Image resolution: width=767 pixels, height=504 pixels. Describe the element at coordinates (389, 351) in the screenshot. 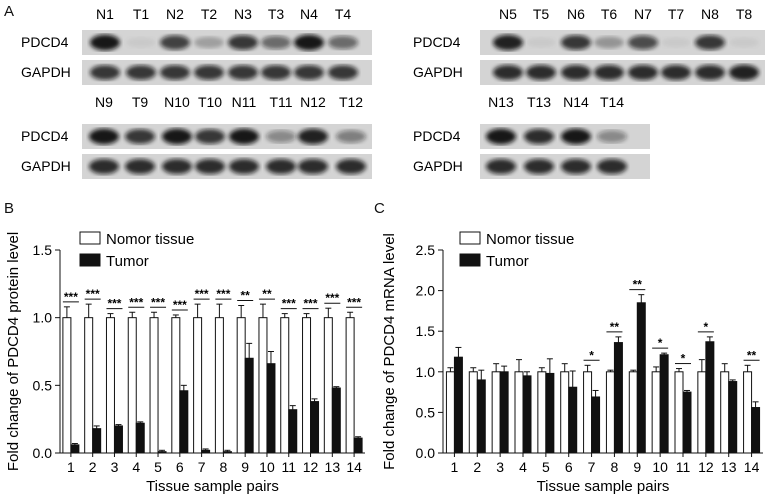

I see `y-axis-label: Fold change of PDCD4 mRNA level` at that location.